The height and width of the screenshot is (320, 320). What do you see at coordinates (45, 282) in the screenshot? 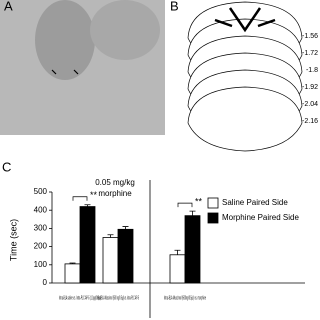
I see `y-tick-label: 0` at bounding box center [45, 282].